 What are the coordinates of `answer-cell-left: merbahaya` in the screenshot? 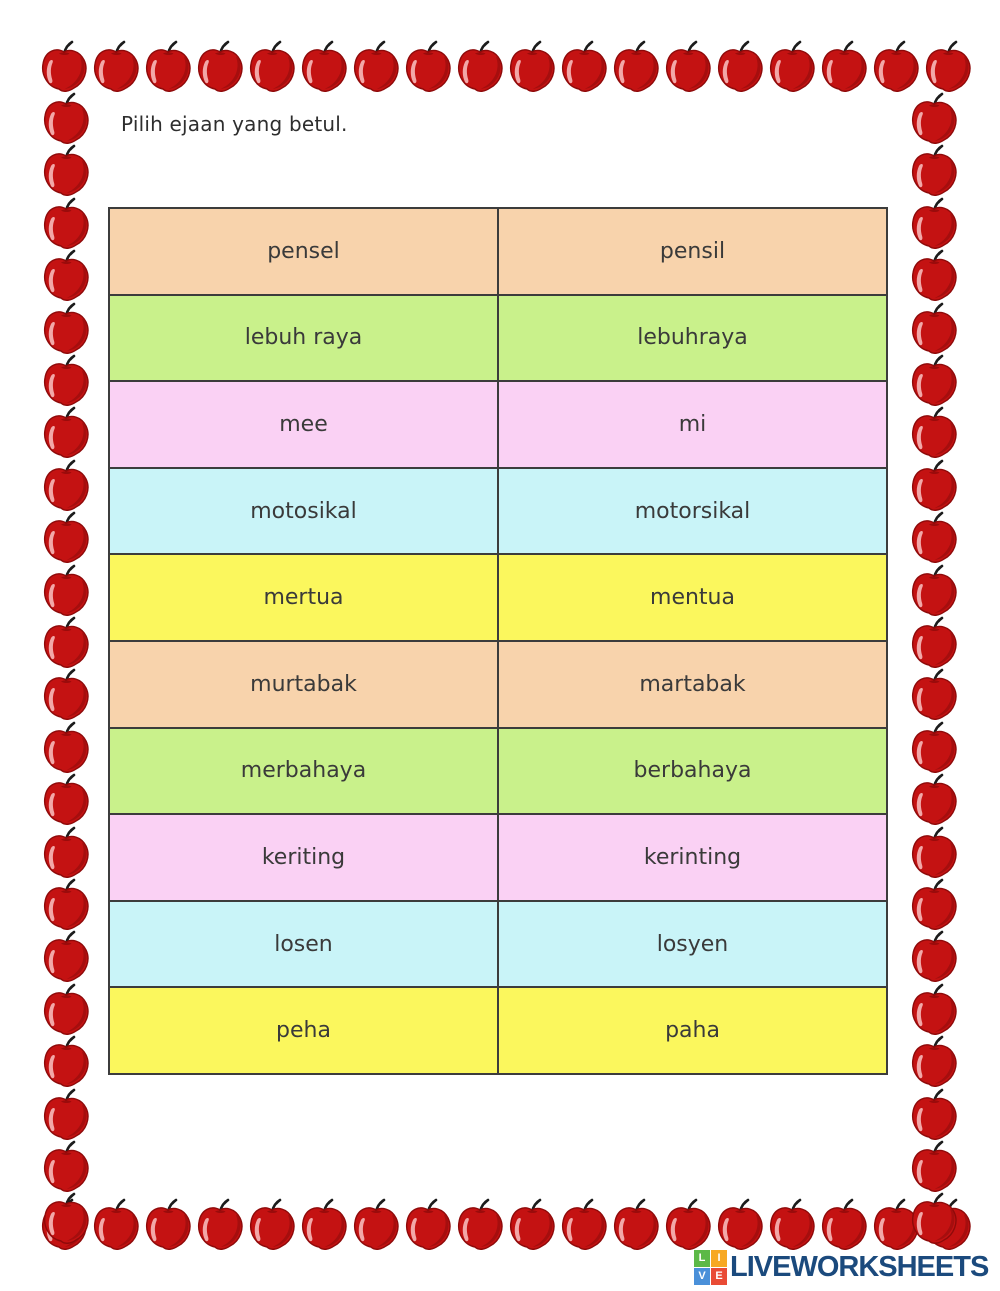 It's located at (303, 771).